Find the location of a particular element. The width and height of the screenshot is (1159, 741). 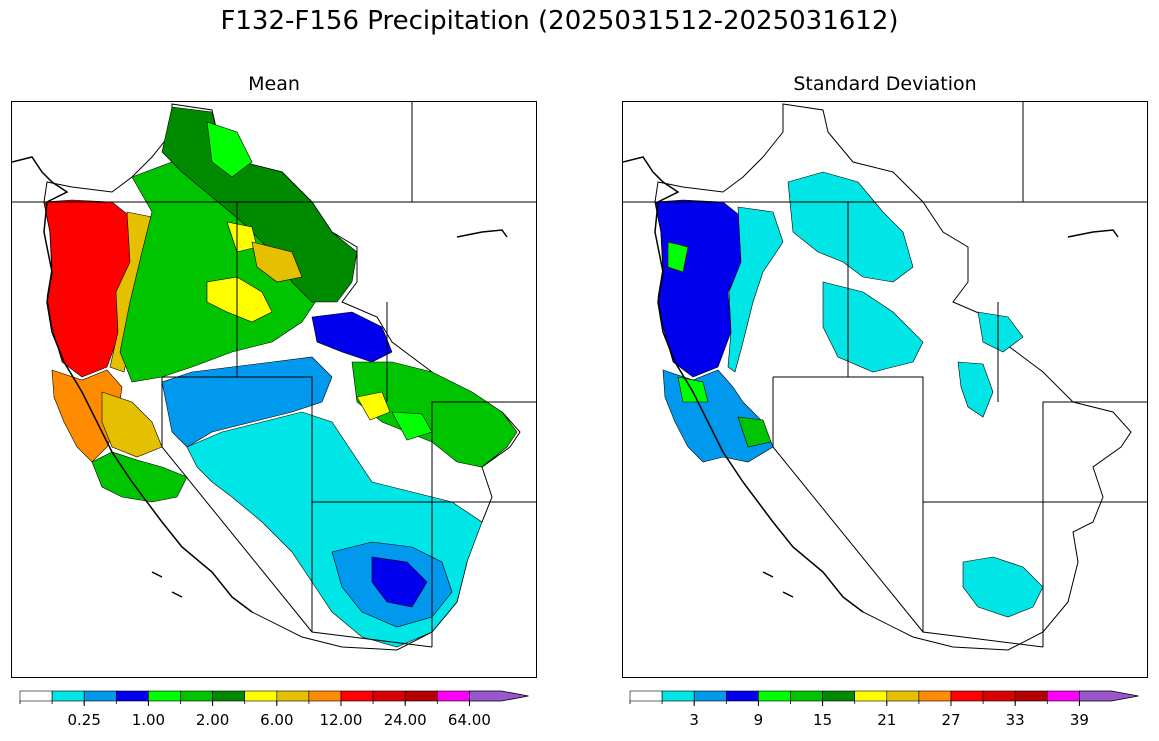

mean-colorbar-tick-label: 6.00 is located at coordinates (276, 720).